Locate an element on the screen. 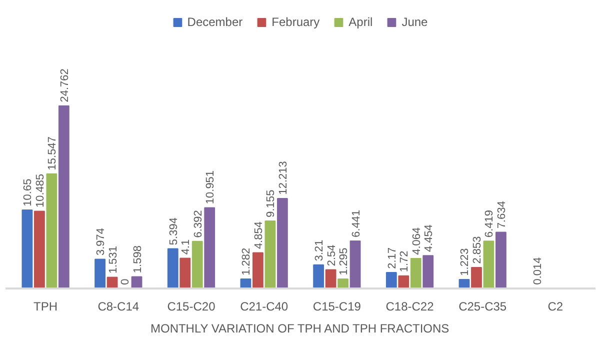 The height and width of the screenshot is (338, 600). data-label: 24.762 is located at coordinates (64, 85).